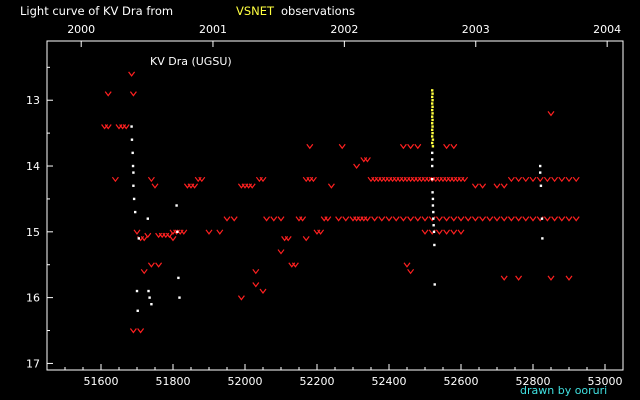 The width and height of the screenshot is (640, 400). Describe the element at coordinates (173, 381) in the screenshot. I see `x-tick-label: 51800` at that location.